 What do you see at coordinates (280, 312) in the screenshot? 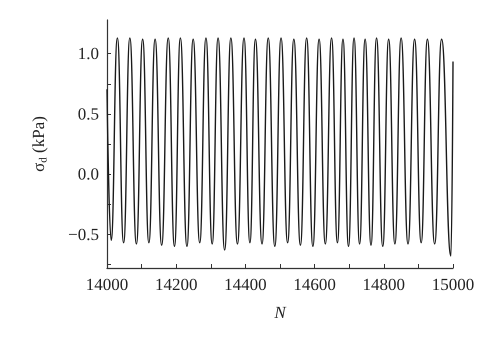
I see `x-axis-title: N` at bounding box center [280, 312].